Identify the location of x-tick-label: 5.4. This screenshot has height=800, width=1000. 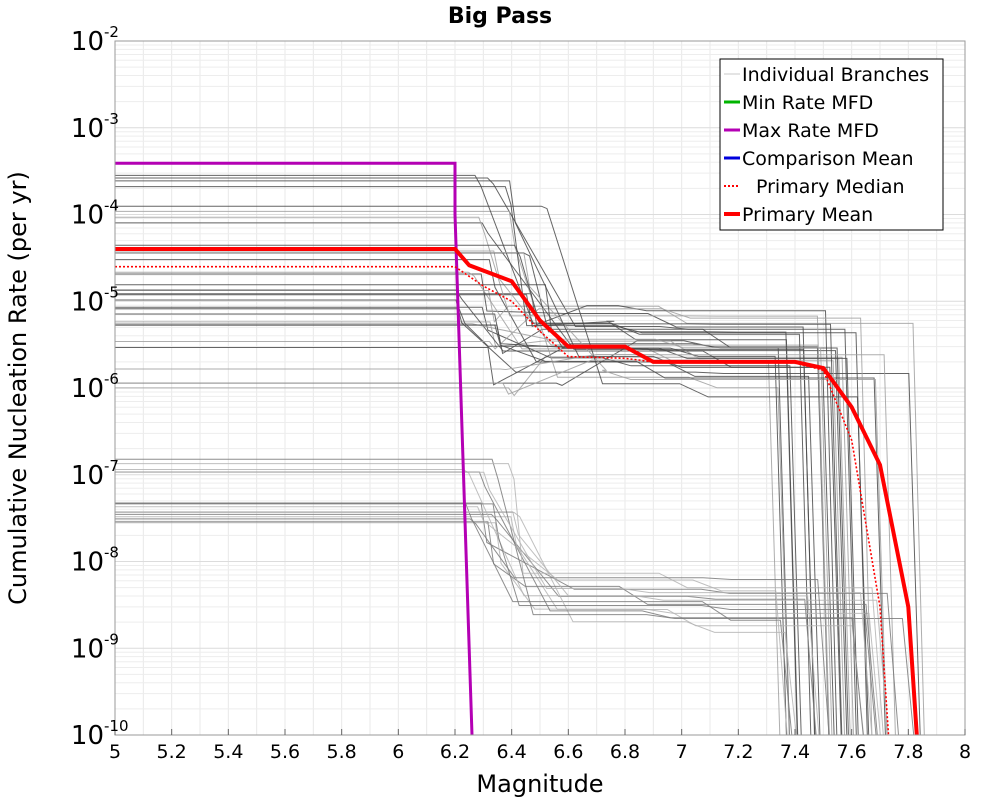
(228, 752).